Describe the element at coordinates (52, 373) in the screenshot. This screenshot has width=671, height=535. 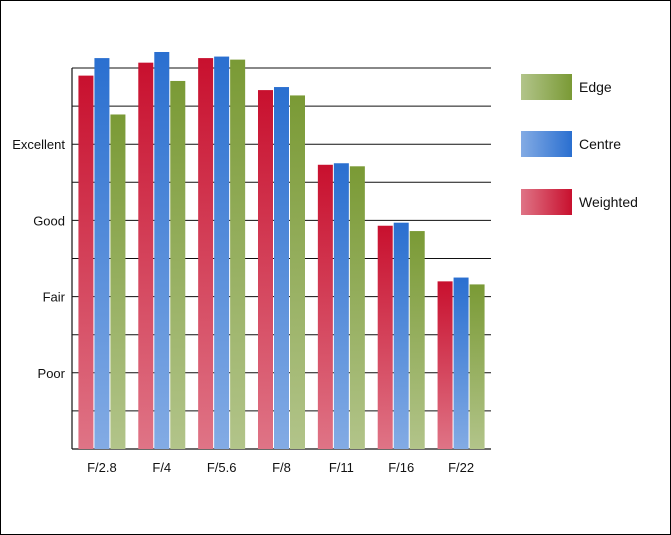
I see `y-tick-label-poor: Poor` at that location.